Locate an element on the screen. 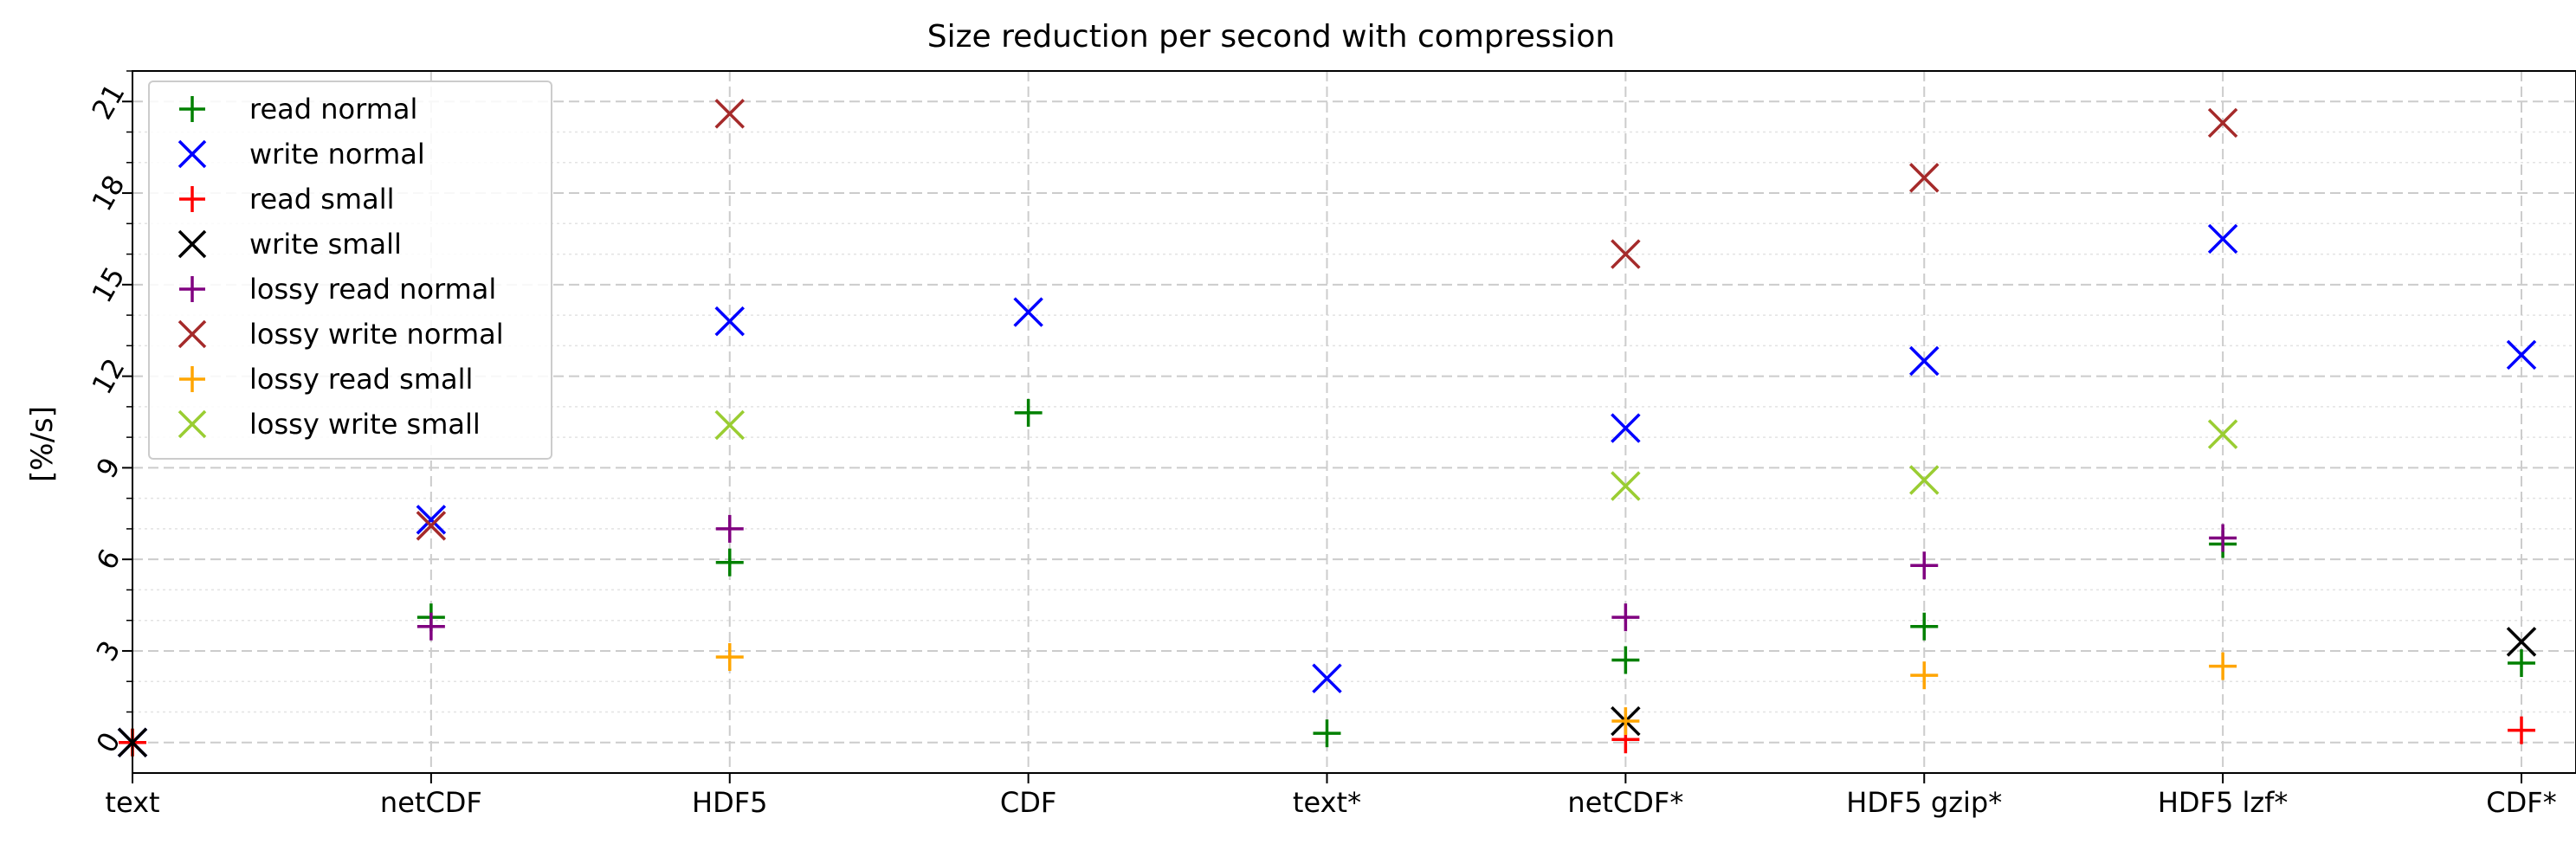 This screenshot has width=2576, height=844. legend-box is located at coordinates (350, 270).